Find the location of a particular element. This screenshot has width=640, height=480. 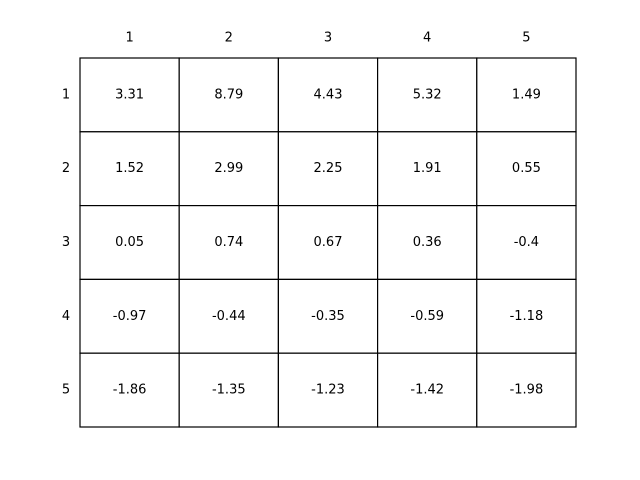

cell-value: 3.31 is located at coordinates (129, 94).